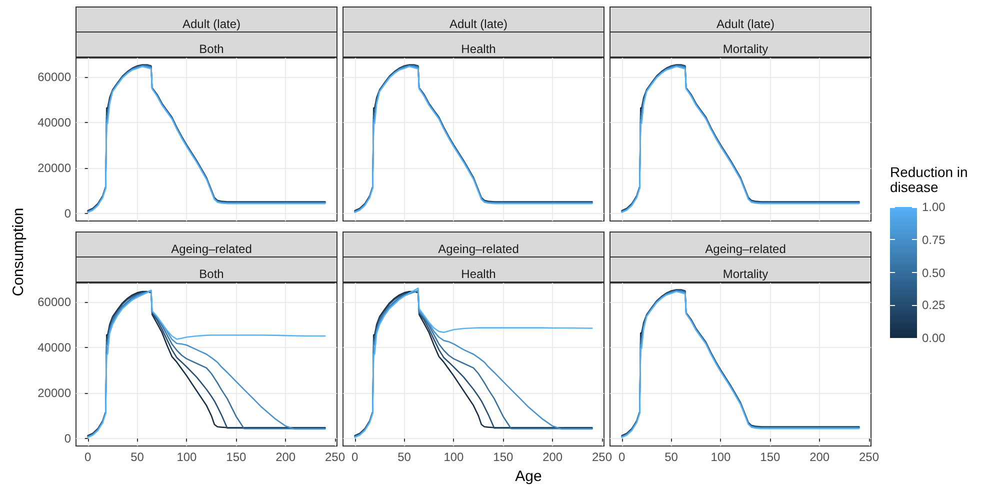 The height and width of the screenshot is (488, 987). Describe the element at coordinates (929, 179) in the screenshot. I see `color-bar-title: Reduction in disease` at that location.